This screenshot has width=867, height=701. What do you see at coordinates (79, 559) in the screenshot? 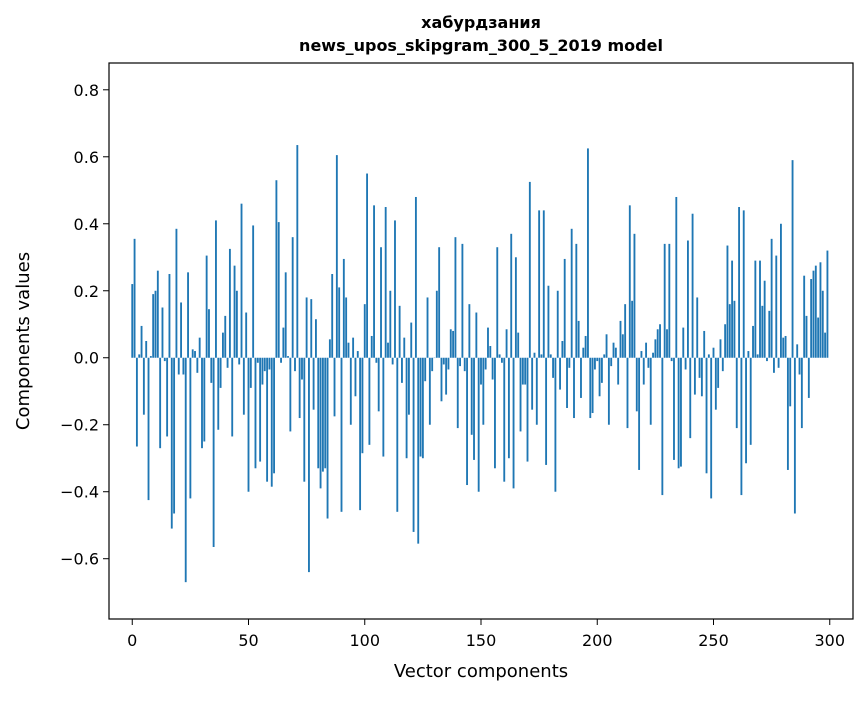
I see `y-tick-label: −0.6` at bounding box center [79, 559].